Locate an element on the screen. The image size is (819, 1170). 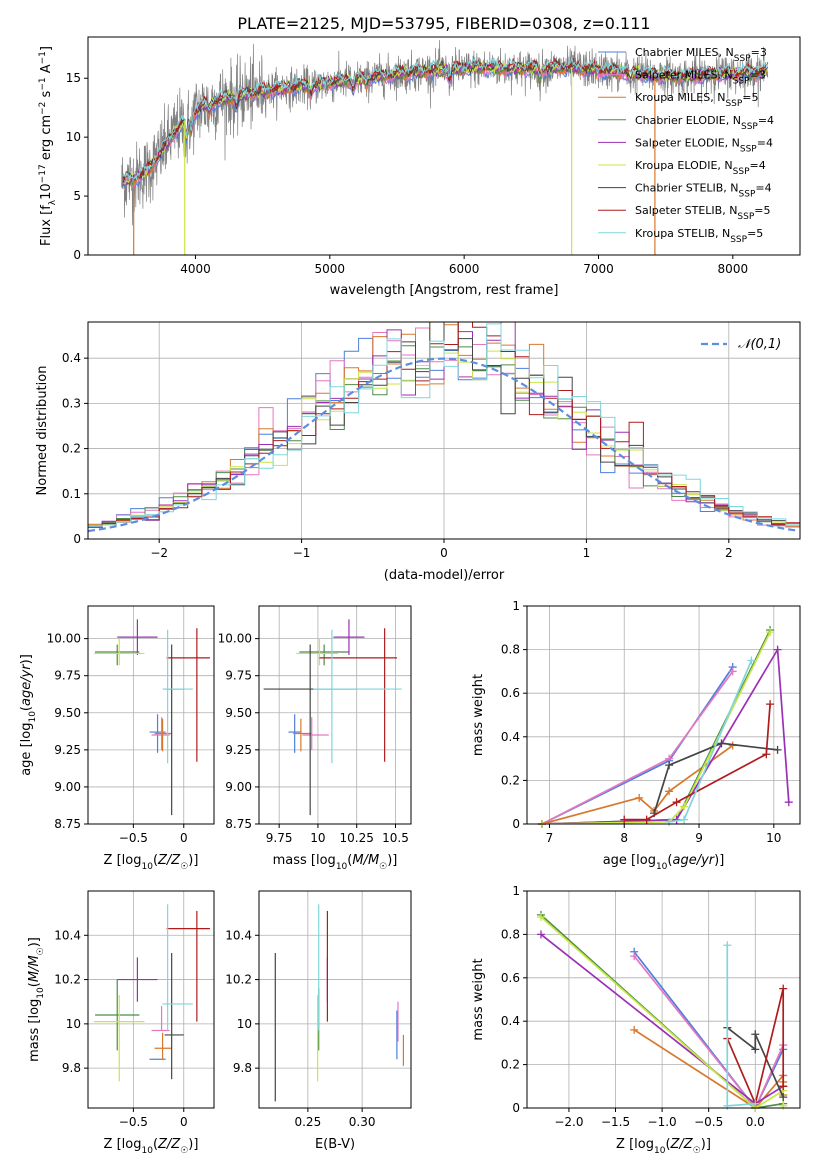
x-tick-label: 0.25 is located at coordinates (307, 1122).